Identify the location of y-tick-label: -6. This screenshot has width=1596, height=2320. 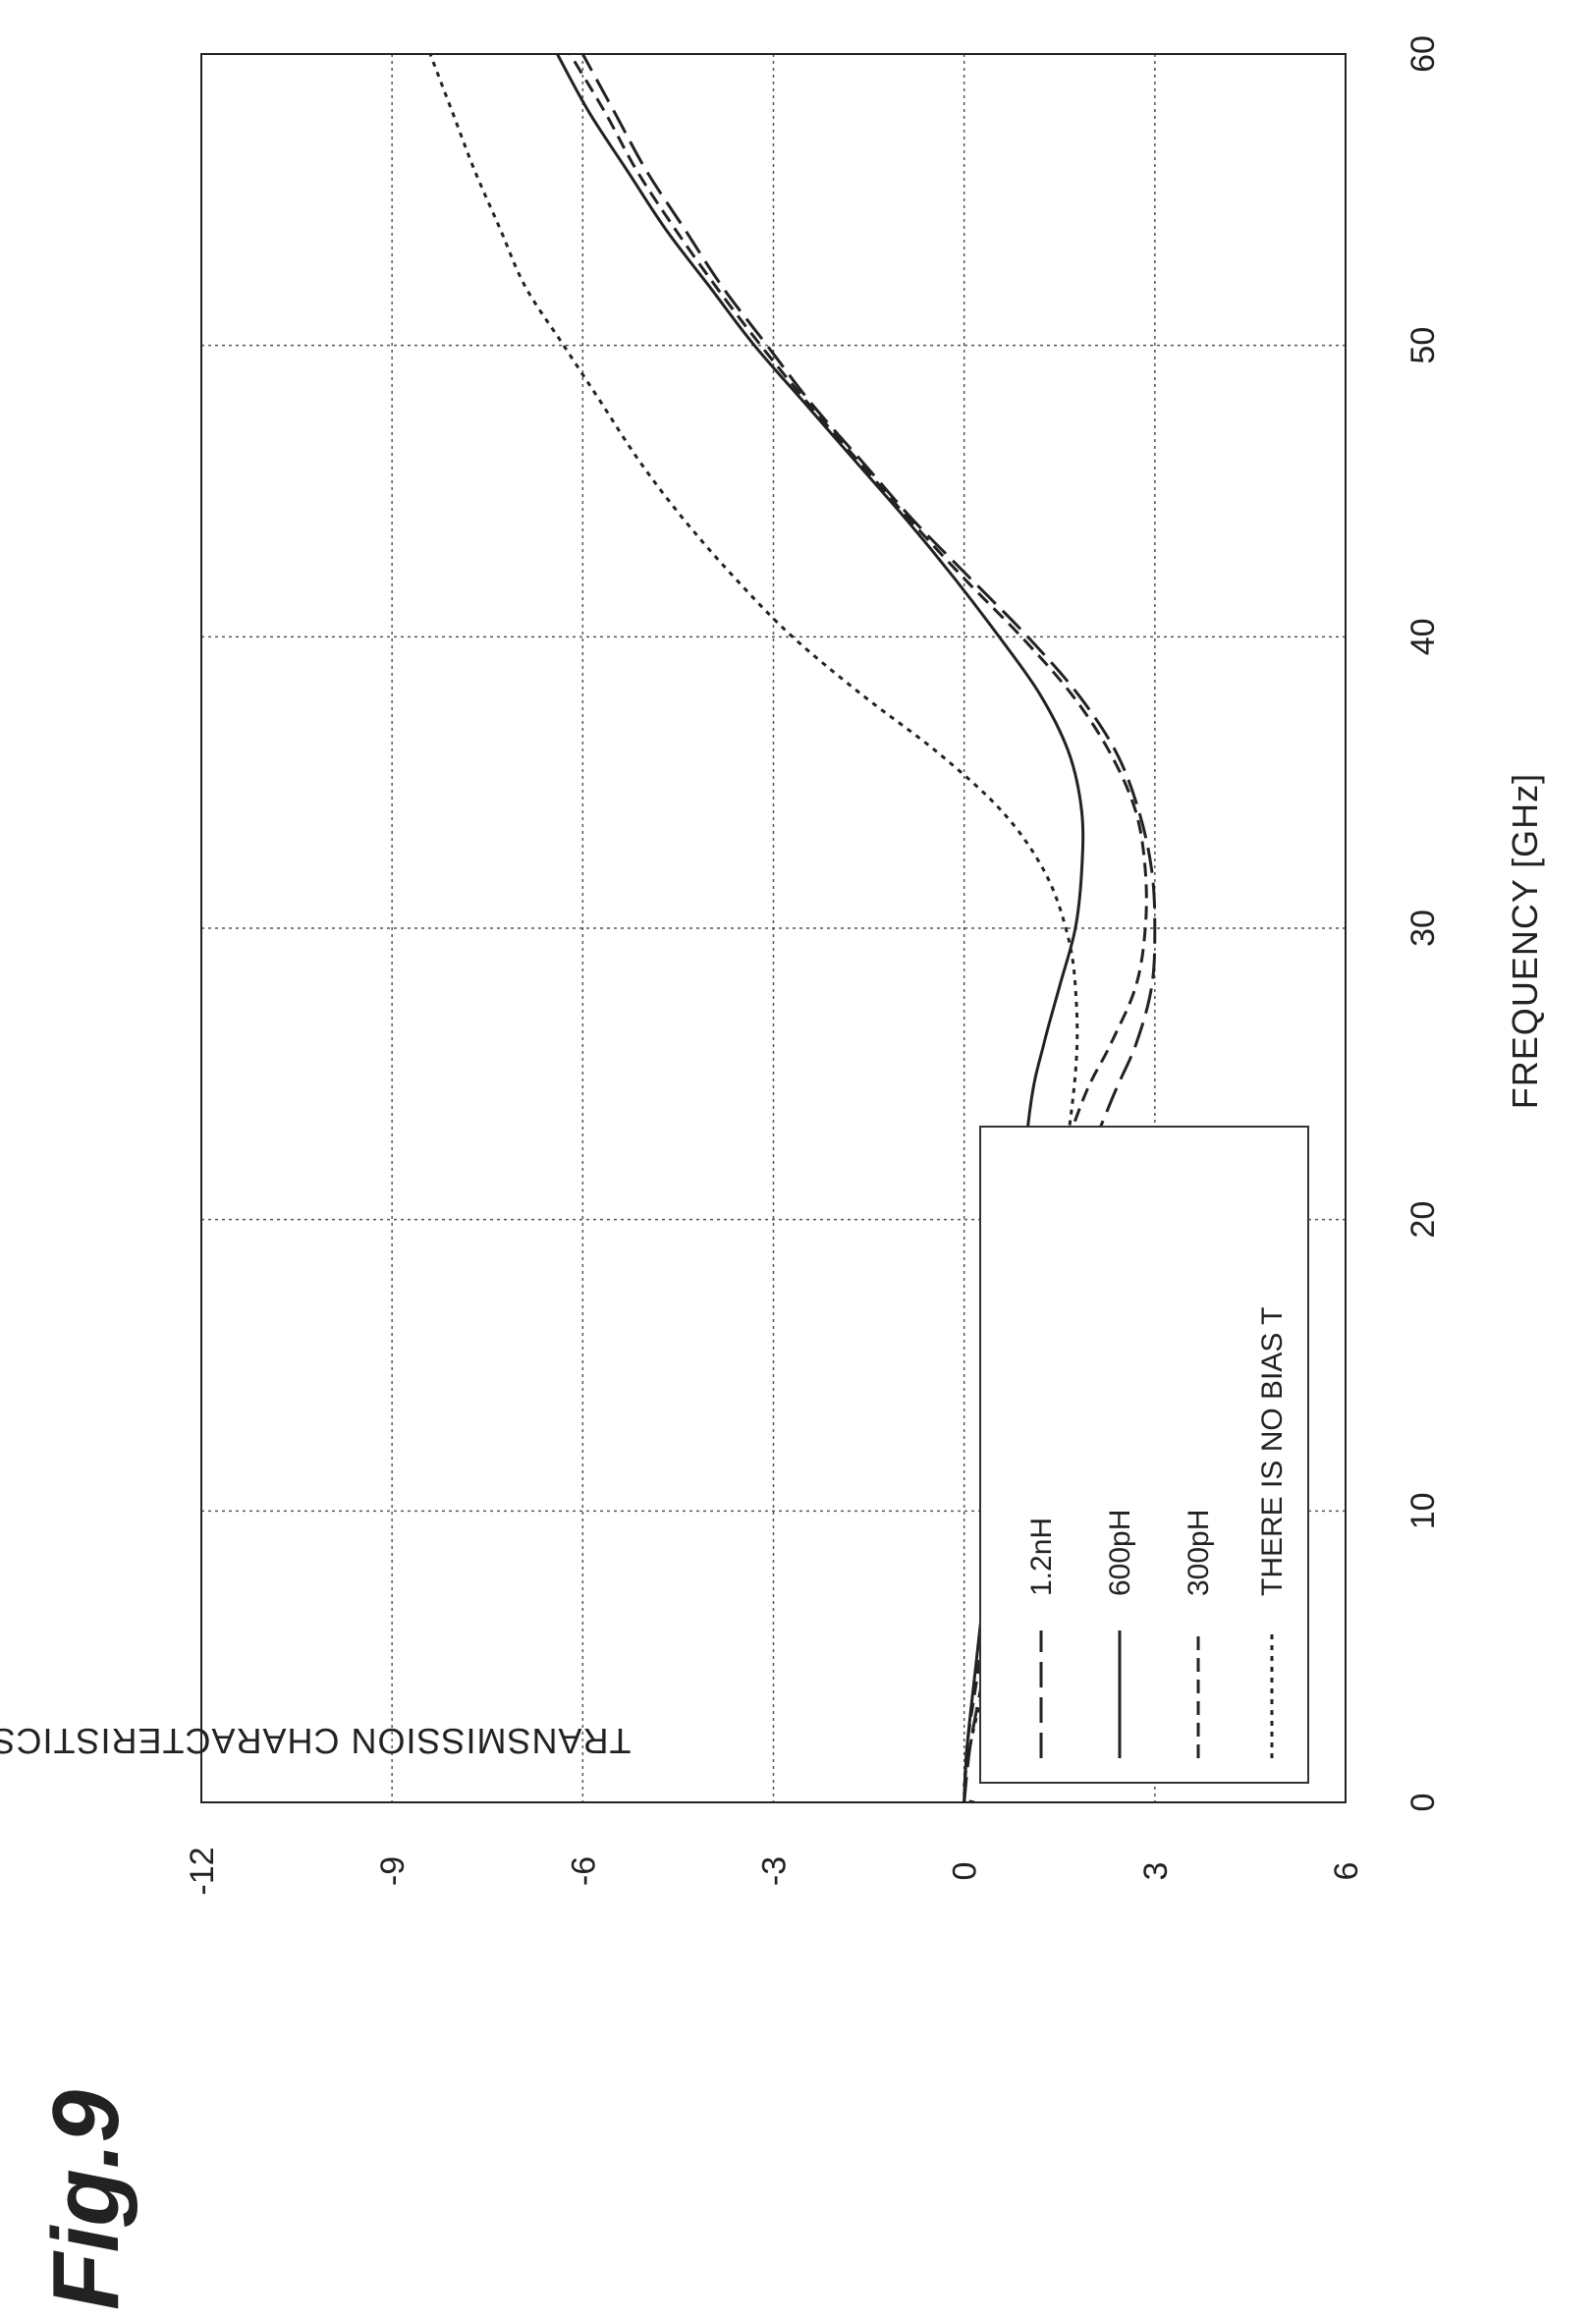
(583, 1871).